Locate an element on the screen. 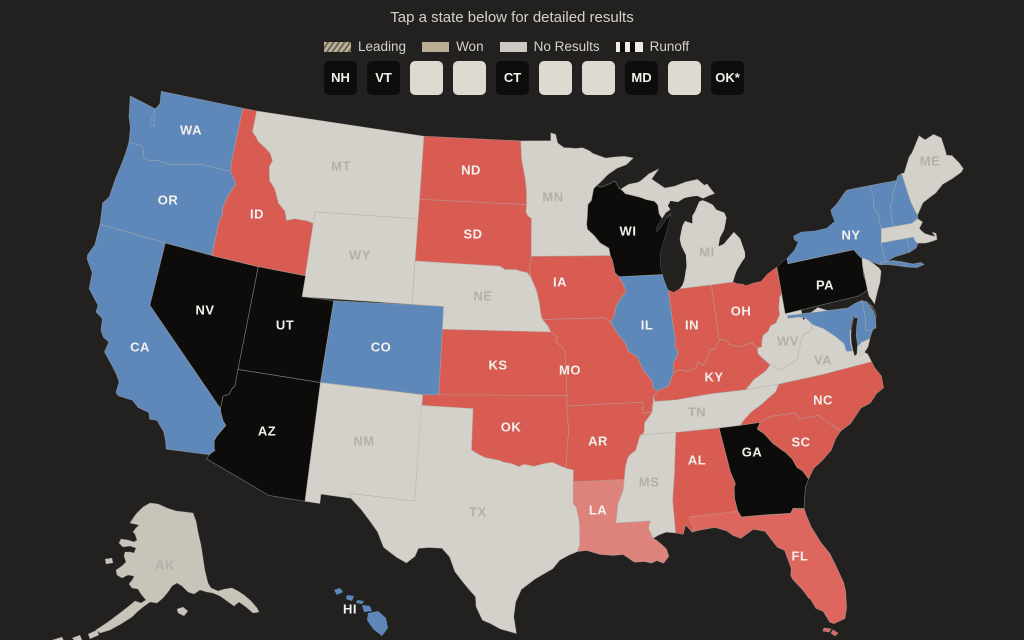 The width and height of the screenshot is (1024, 640). svg-text: KS is located at coordinates (497, 365).